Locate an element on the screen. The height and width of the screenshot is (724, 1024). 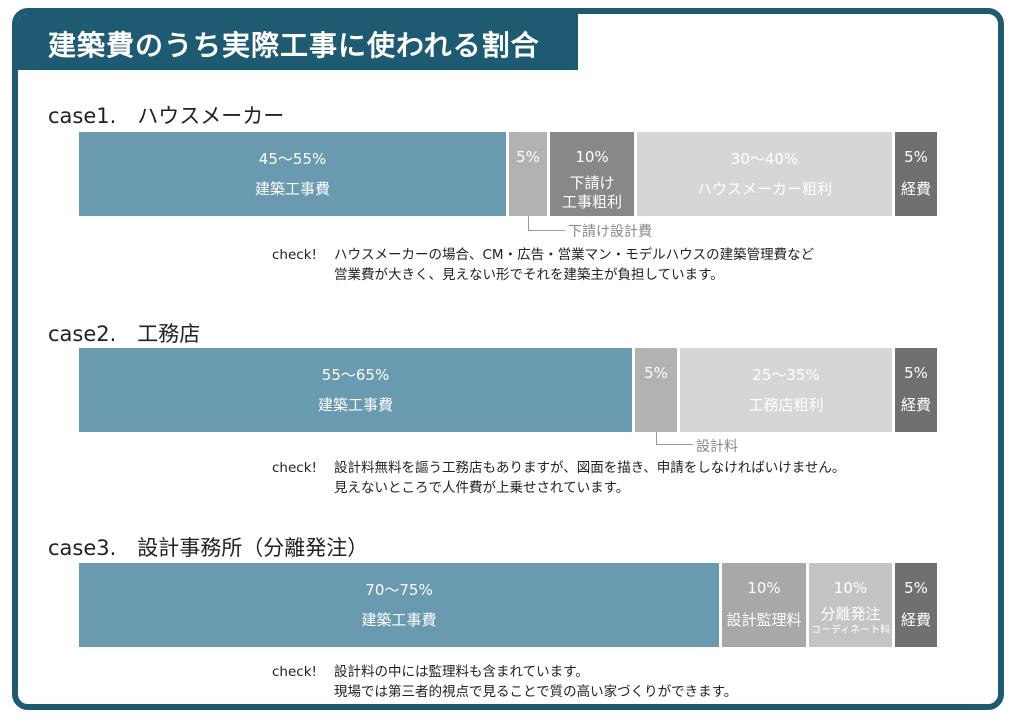
case1-seg-expense: 5% 経費 is located at coordinates (916, 174).